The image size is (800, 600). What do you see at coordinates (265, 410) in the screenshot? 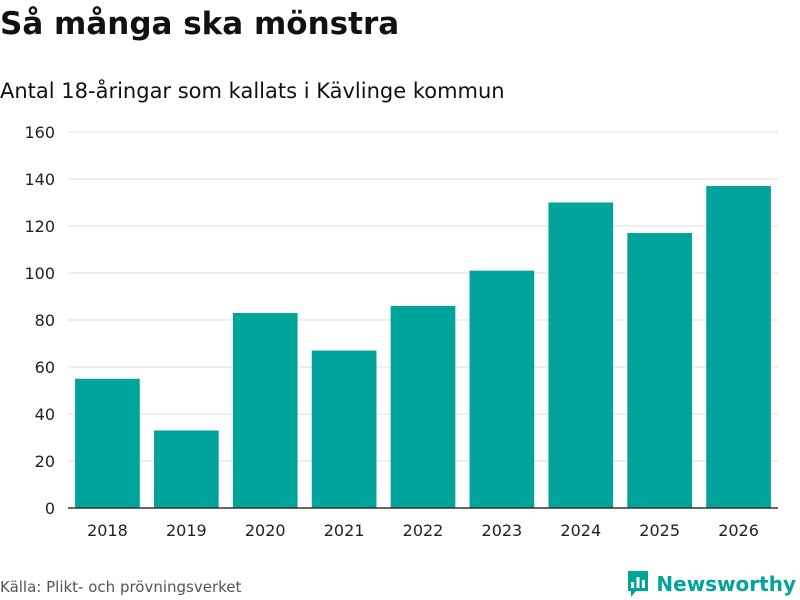
I see `bar-2020` at bounding box center [265, 410].